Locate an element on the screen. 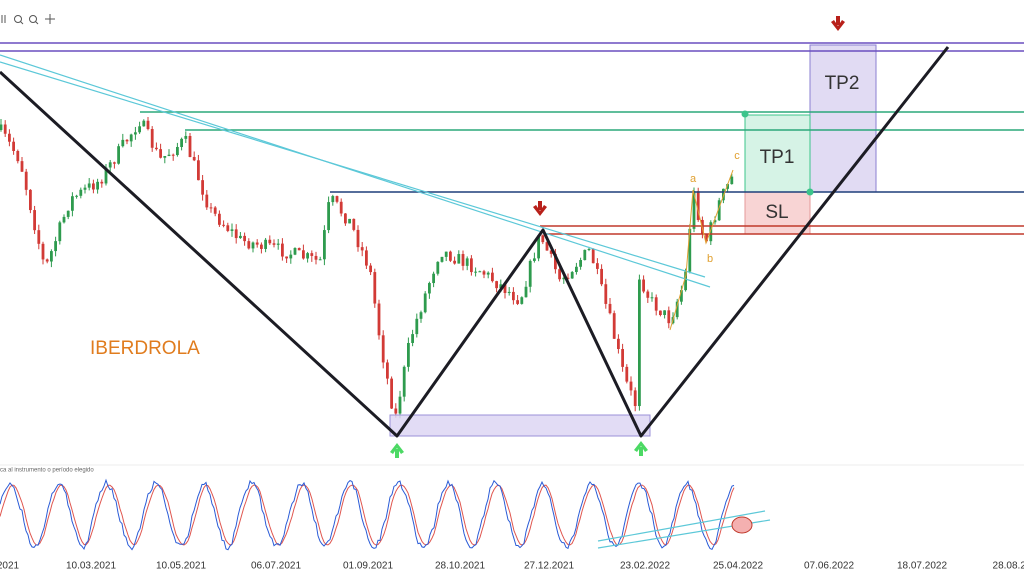 Image resolution: width=1024 pixels, height=576 pixels. zone-label: TP1 is located at coordinates (777, 157).